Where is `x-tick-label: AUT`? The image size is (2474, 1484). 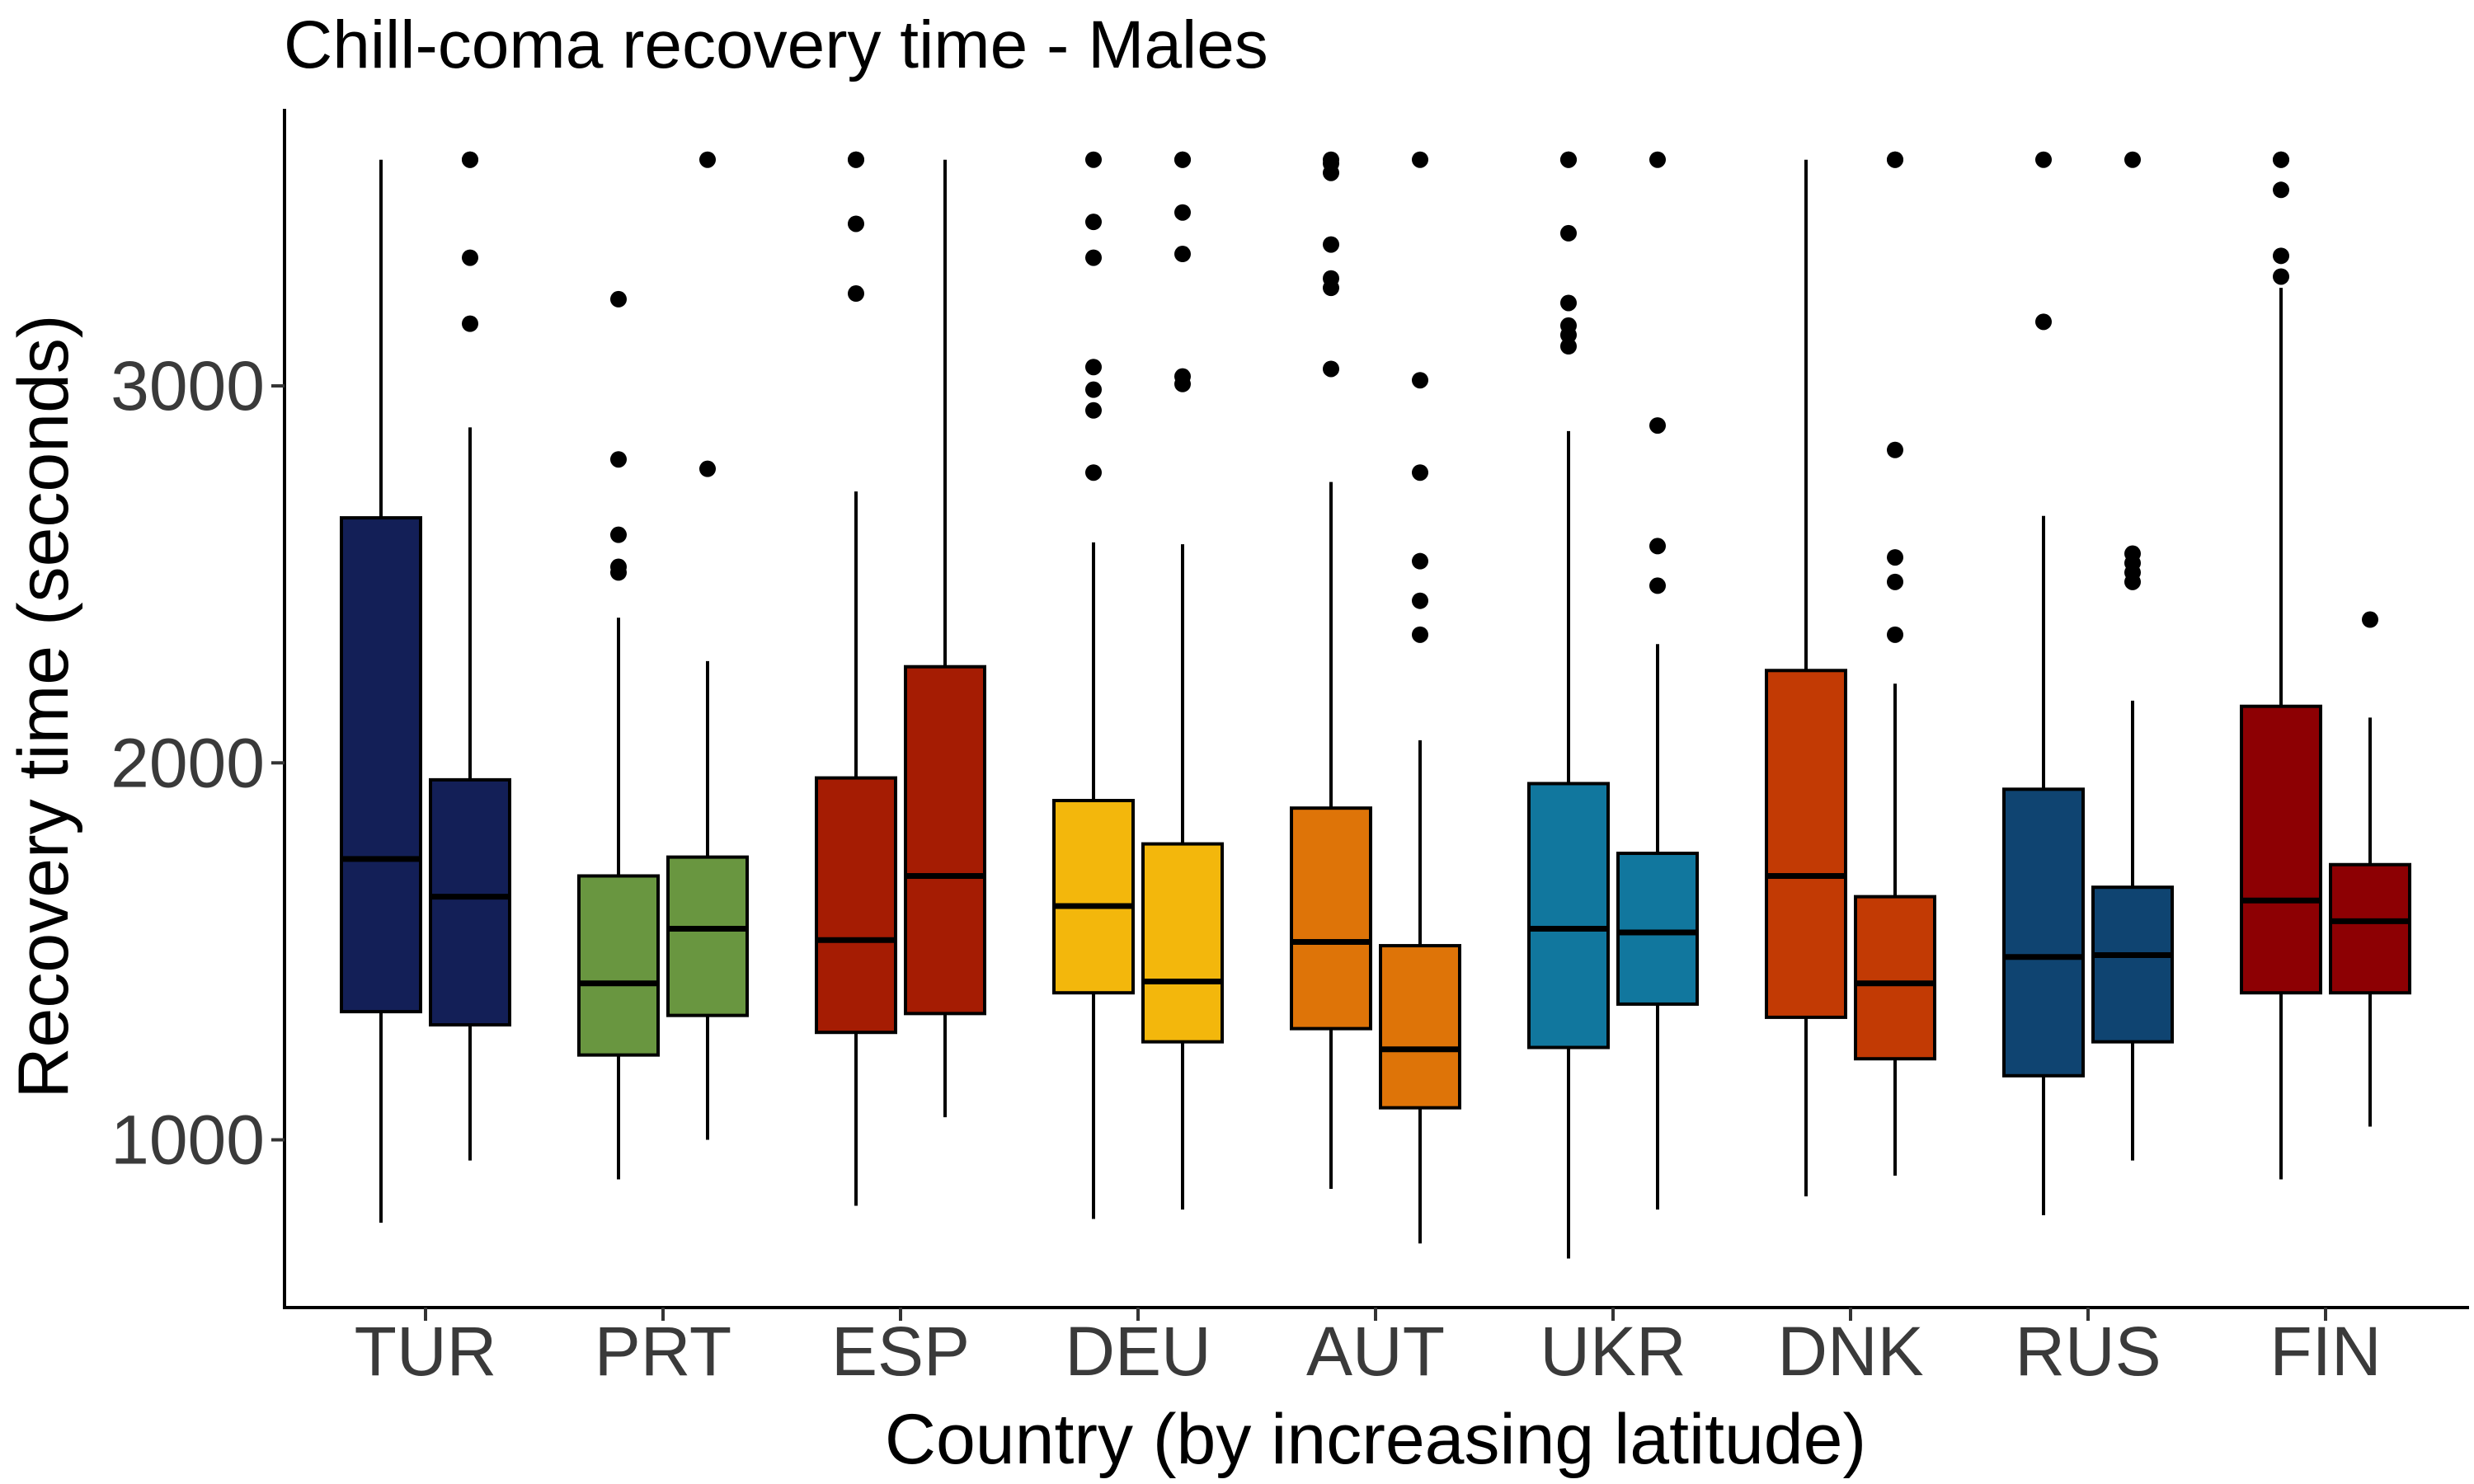
x-tick-label: AUT is located at coordinates (1375, 1351).